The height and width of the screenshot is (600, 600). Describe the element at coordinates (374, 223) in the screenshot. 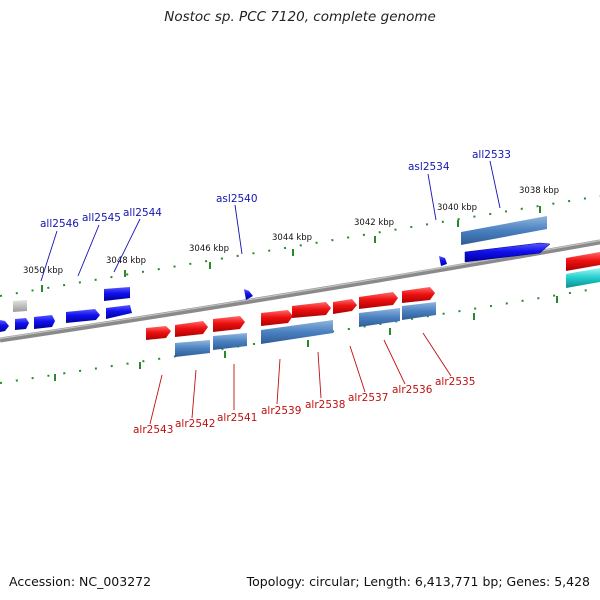

I see `tick-label: 3042 kbp` at that location.